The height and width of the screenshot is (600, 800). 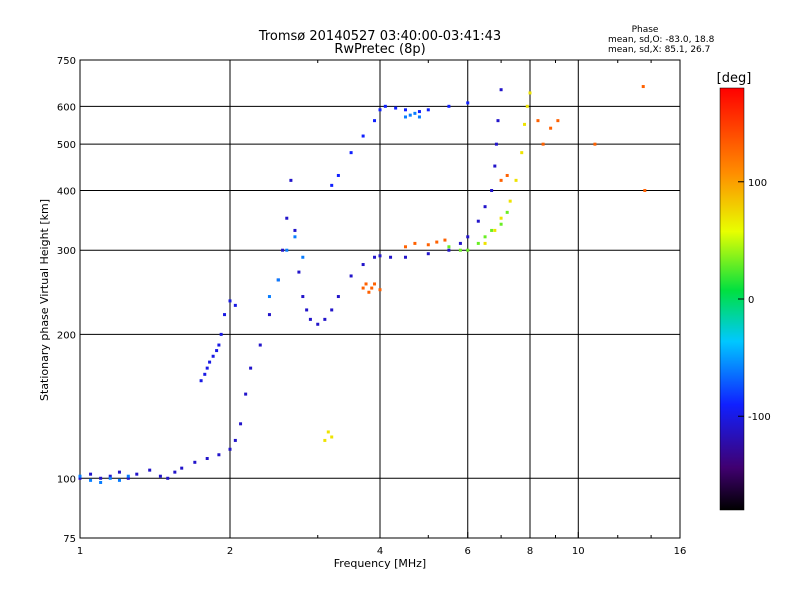 I want to click on y-tick-label: 200, so click(x=66, y=335).